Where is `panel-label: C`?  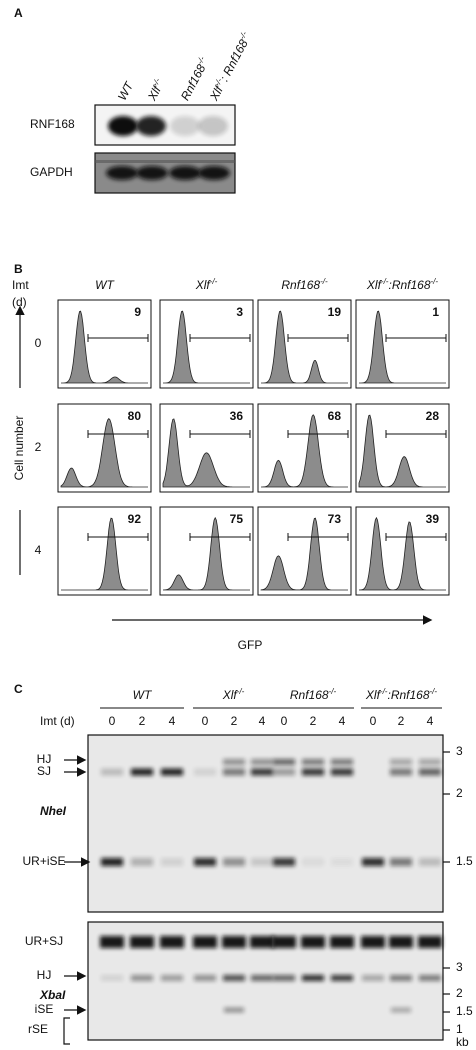 panel-label: C is located at coordinates (18, 689).